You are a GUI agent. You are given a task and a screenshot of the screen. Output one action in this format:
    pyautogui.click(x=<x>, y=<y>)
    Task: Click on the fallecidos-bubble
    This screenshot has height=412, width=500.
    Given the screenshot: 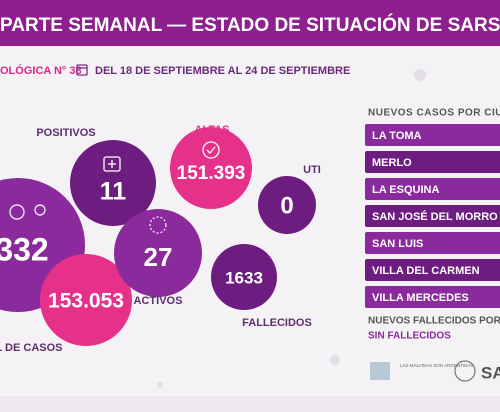 What is the action you would take?
    pyautogui.click(x=244, y=277)
    